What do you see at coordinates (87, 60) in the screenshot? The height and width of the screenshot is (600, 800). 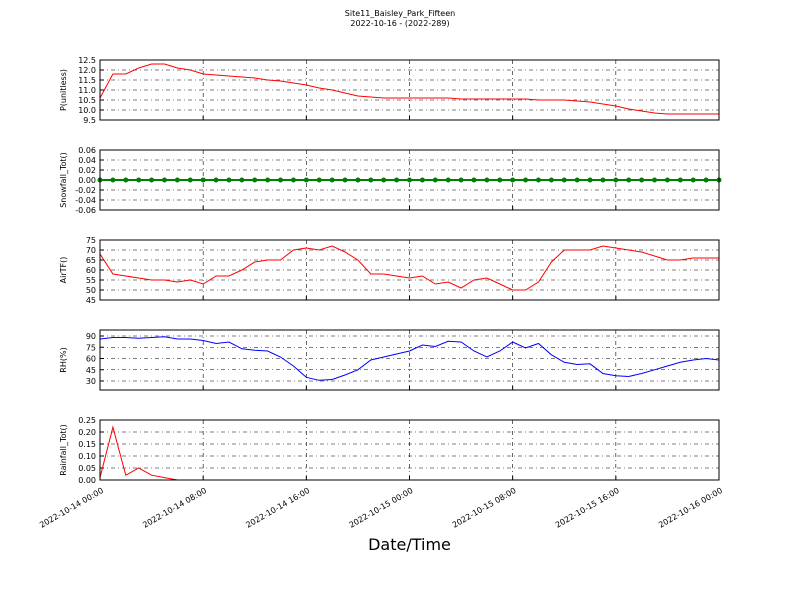 I see `y-tick-label: 12.5` at bounding box center [87, 60].